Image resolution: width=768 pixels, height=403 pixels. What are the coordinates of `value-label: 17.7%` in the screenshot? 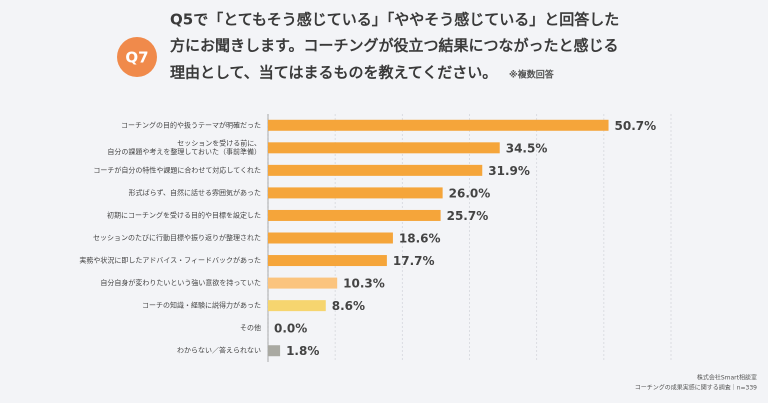 It's located at (414, 261).